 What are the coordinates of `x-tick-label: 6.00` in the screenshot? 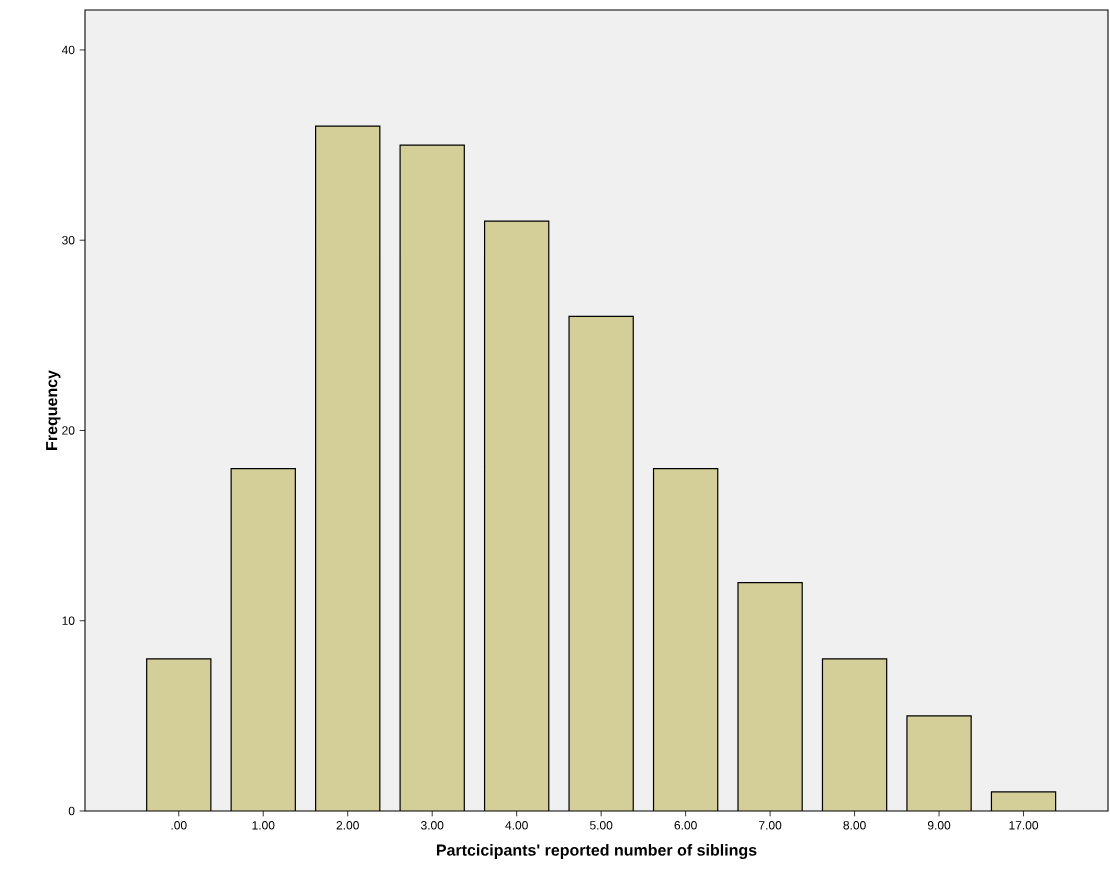 It's located at (685, 825).